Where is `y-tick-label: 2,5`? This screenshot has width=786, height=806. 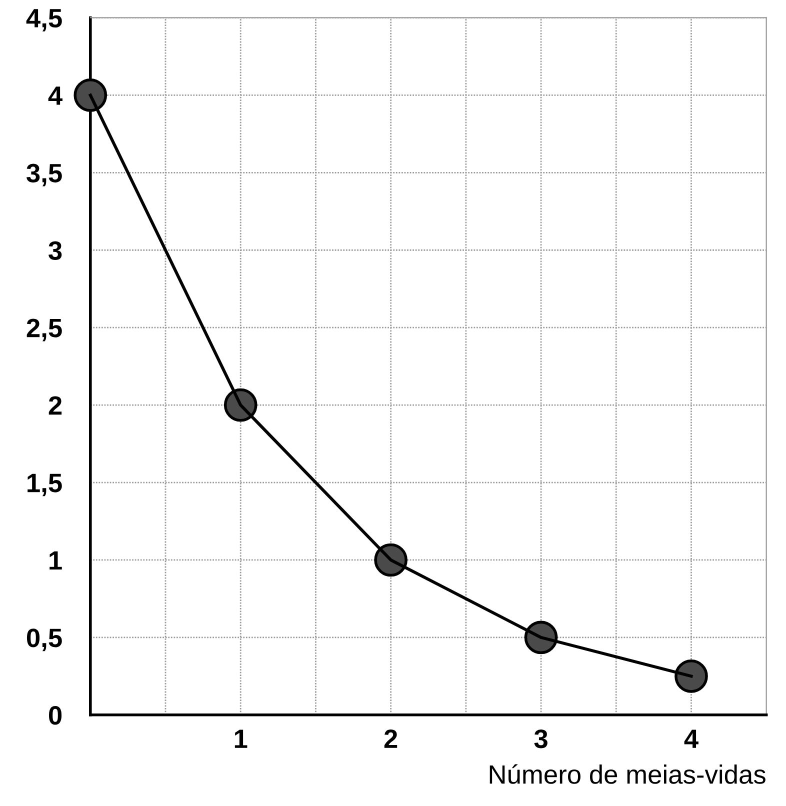 y-tick-label: 2,5 is located at coordinates (44, 330).